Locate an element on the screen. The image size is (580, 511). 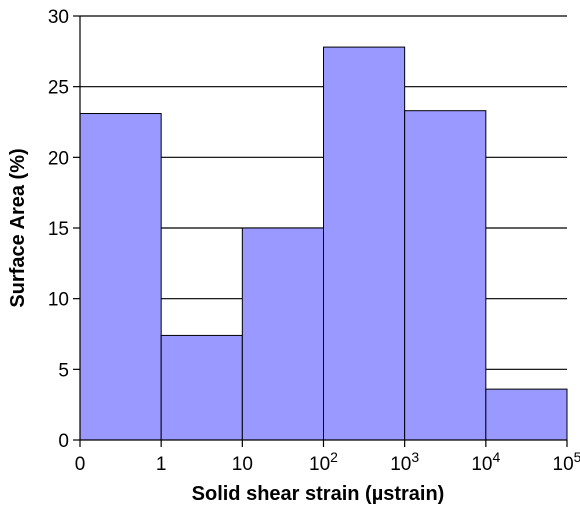
y-tick-label: 30 is located at coordinates (58, 17).